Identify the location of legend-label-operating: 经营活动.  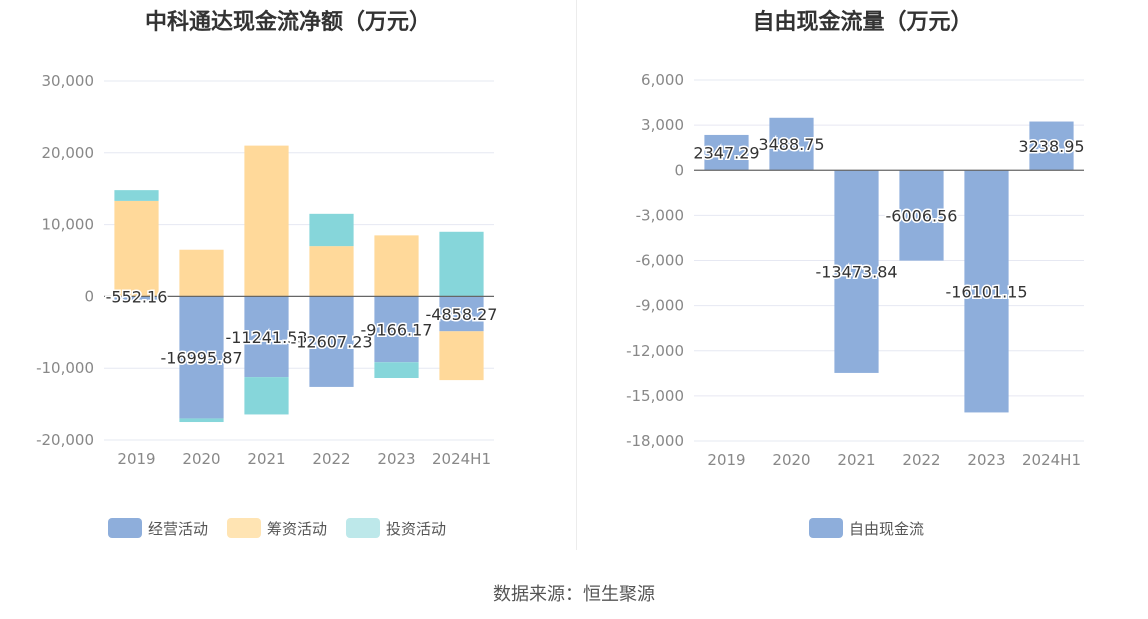
(178, 528).